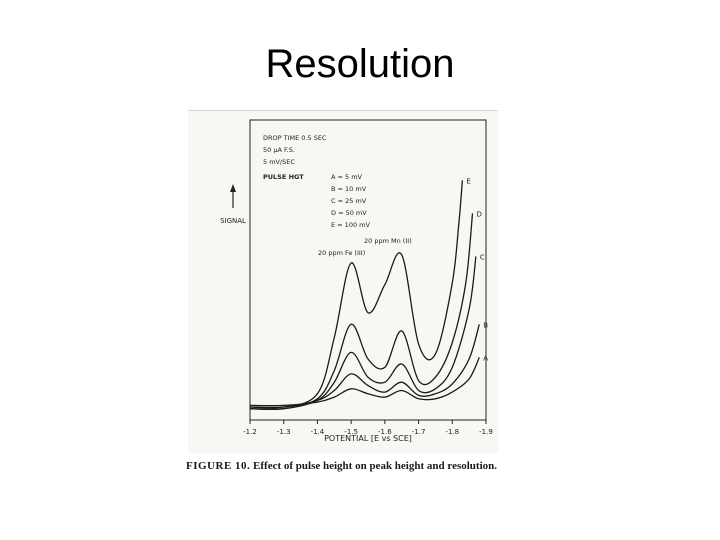  Describe the element at coordinates (364, 382) in the screenshot. I see `series-line-a` at that location.